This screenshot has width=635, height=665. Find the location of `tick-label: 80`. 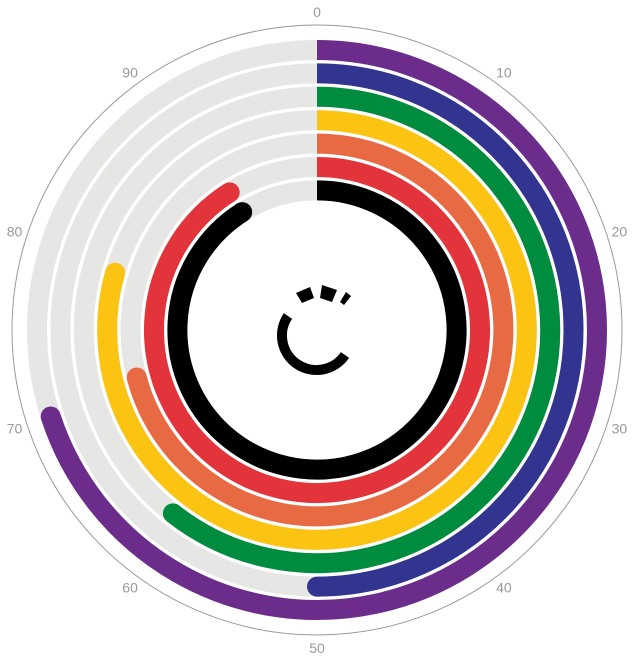

tick-label: 80 is located at coordinates (15, 232).